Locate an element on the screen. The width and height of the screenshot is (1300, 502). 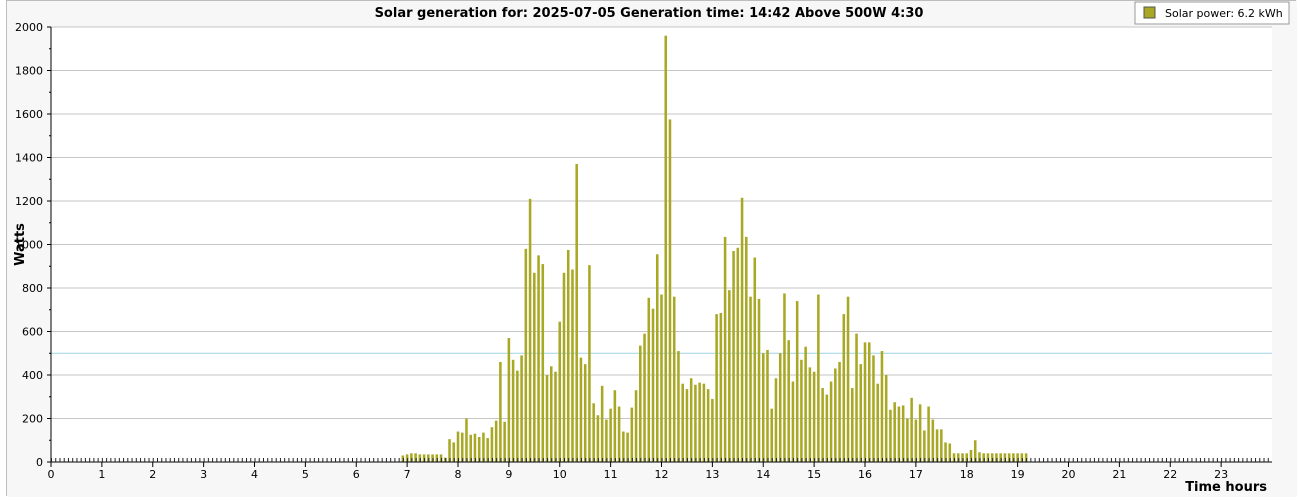
x-tick-label: 8 is located at coordinates (458, 474).